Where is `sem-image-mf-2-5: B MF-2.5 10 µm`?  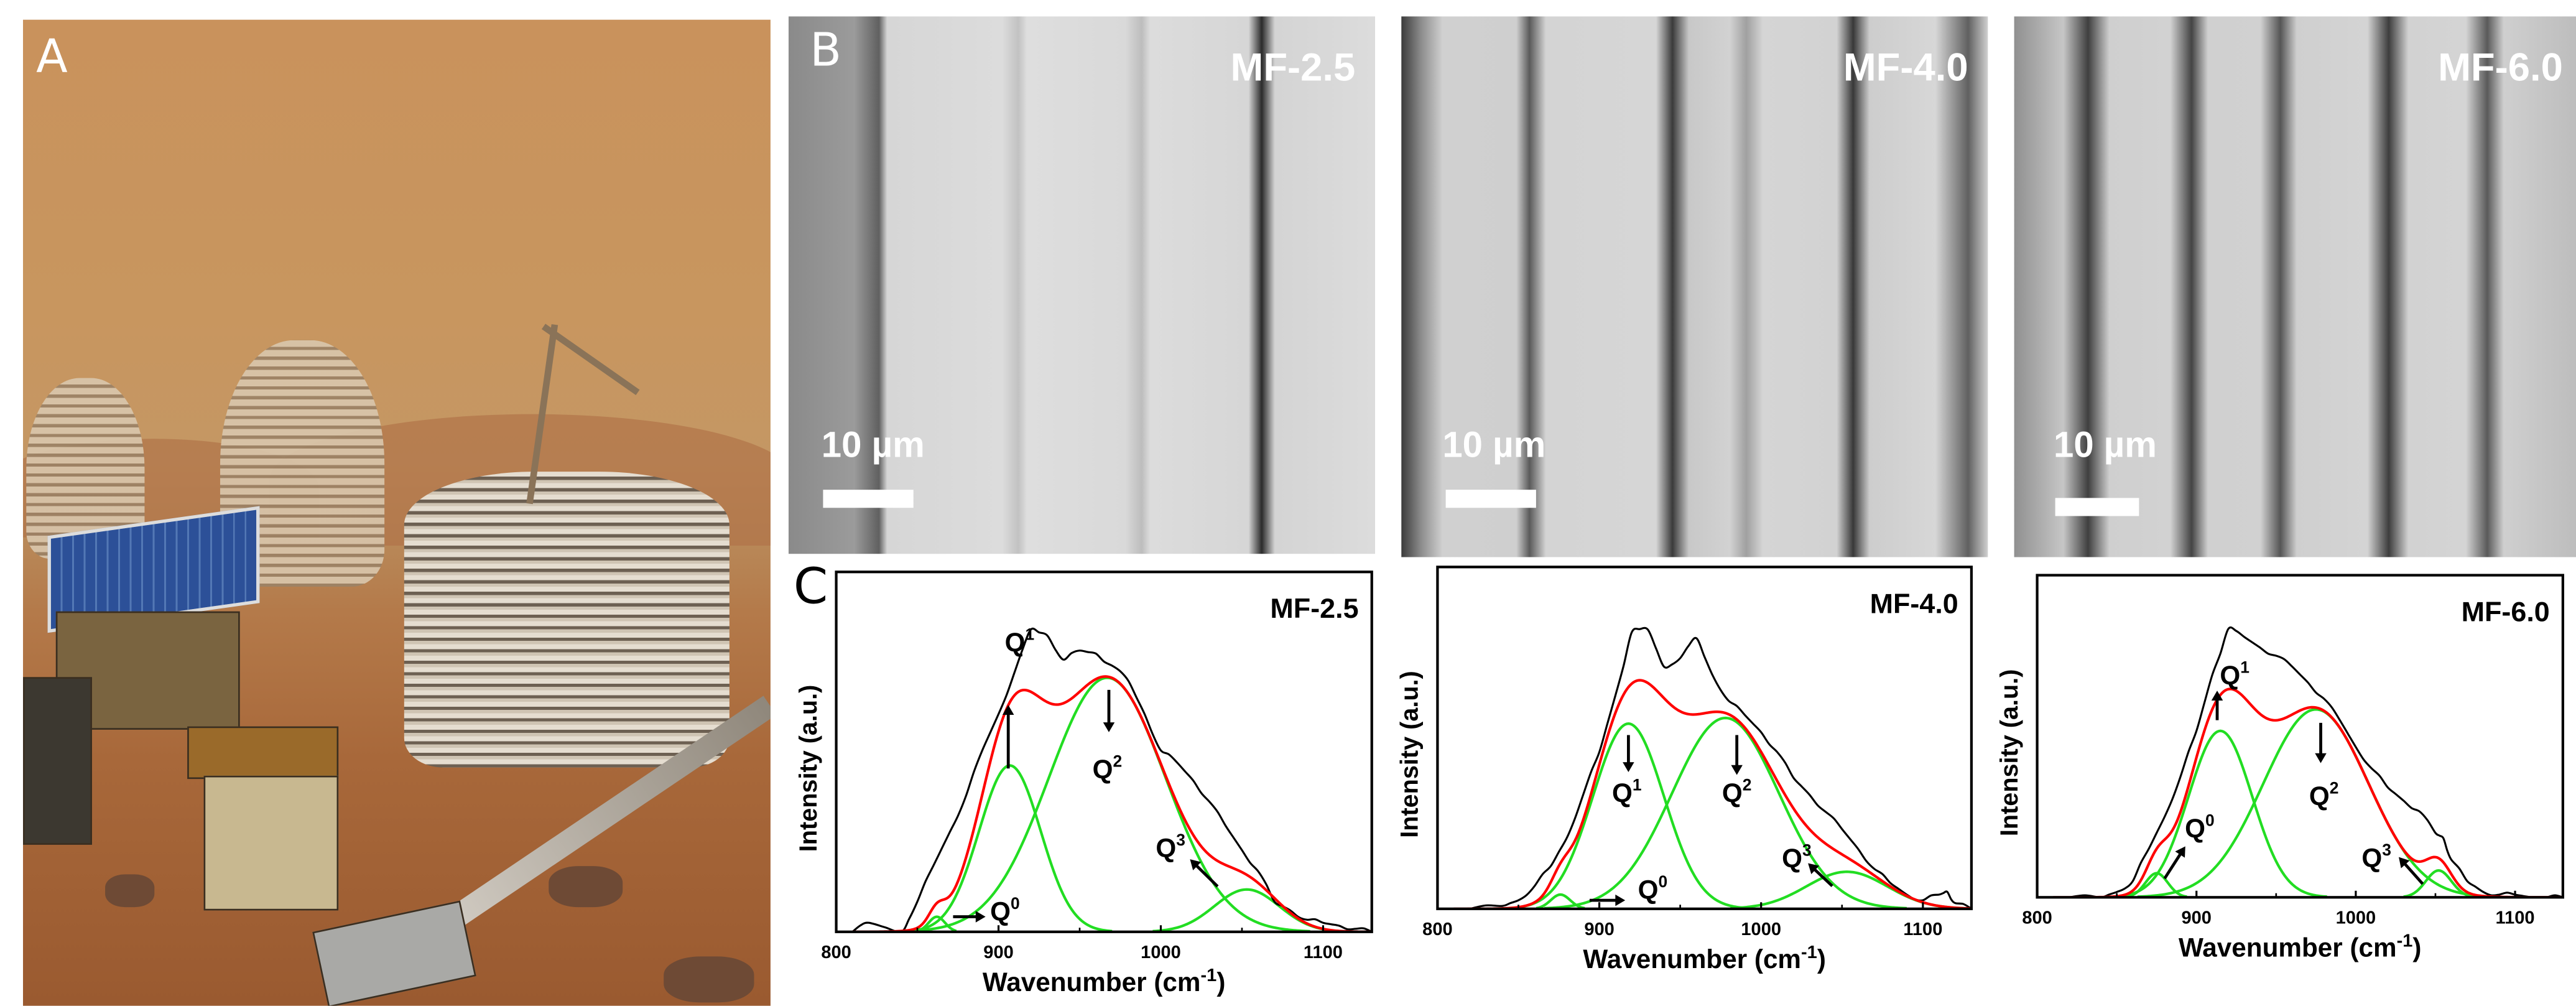
sem-image-mf-2-5: B MF-2.5 10 µm is located at coordinates (1082, 285).